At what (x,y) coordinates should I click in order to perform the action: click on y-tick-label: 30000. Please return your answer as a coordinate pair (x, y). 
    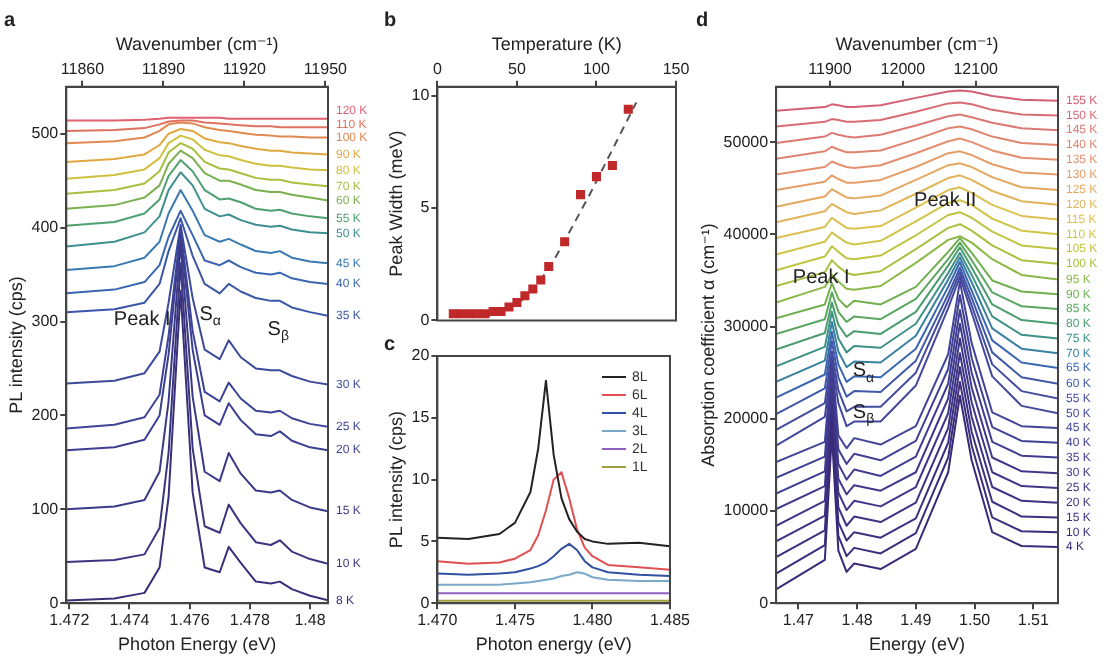
    Looking at the image, I should click on (746, 325).